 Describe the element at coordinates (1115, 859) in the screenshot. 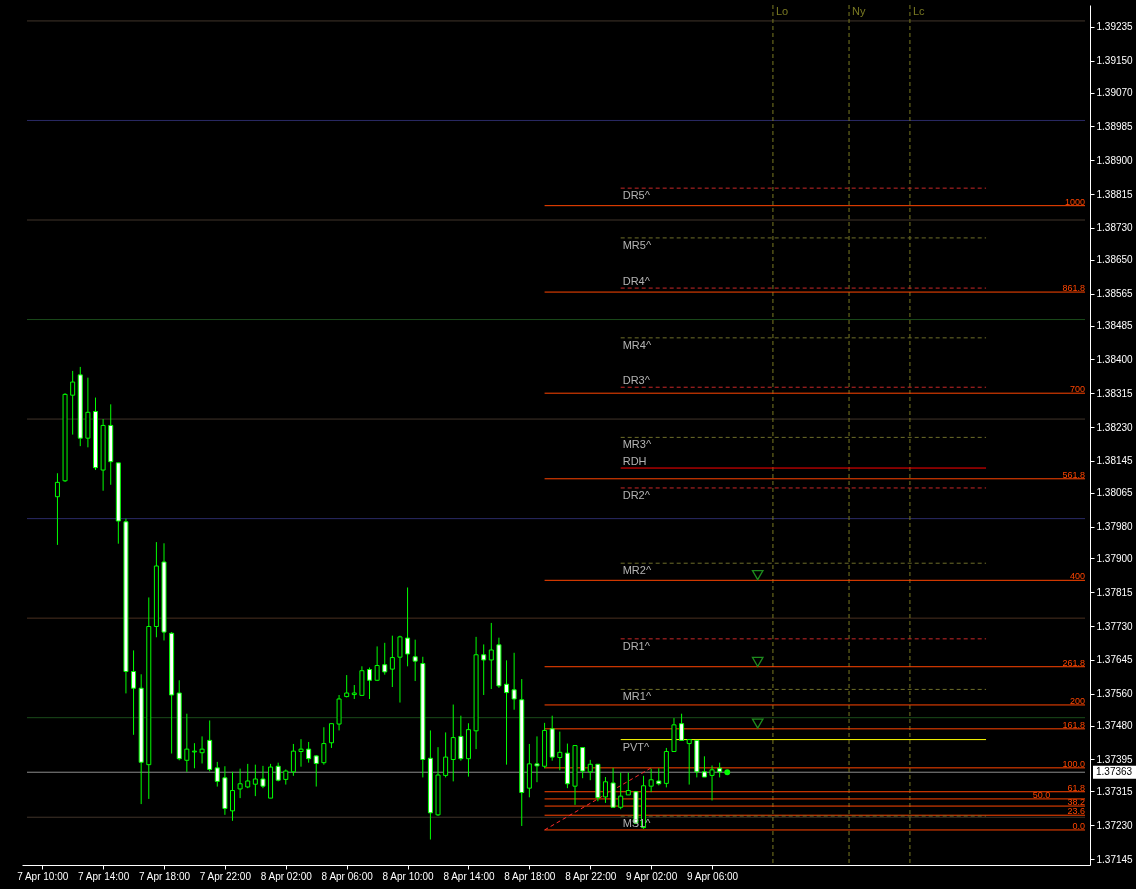

I see `y-tick-label: 1.37145` at that location.